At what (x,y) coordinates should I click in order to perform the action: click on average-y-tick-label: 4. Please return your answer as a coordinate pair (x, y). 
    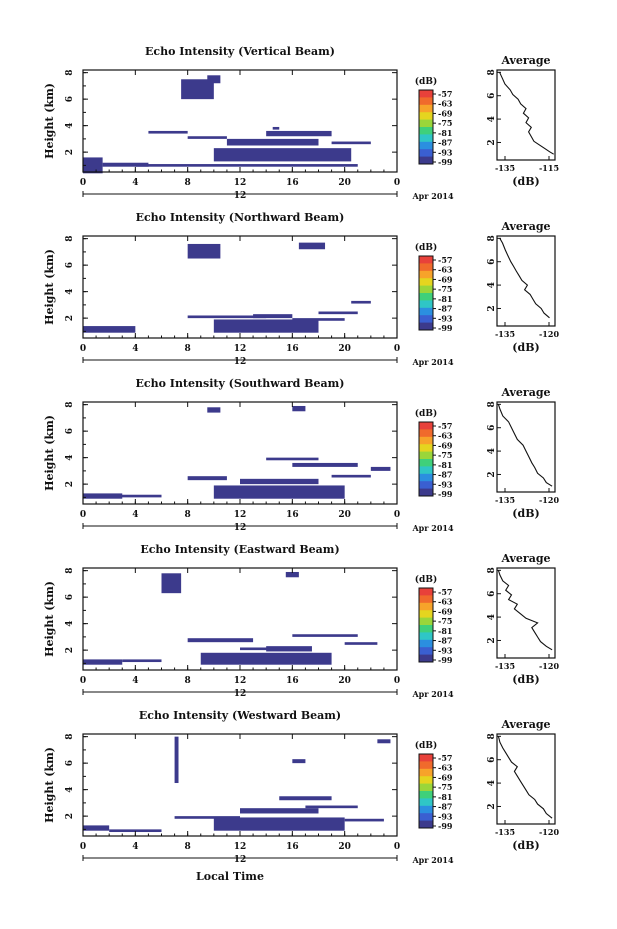
    Looking at the image, I should click on (492, 285).